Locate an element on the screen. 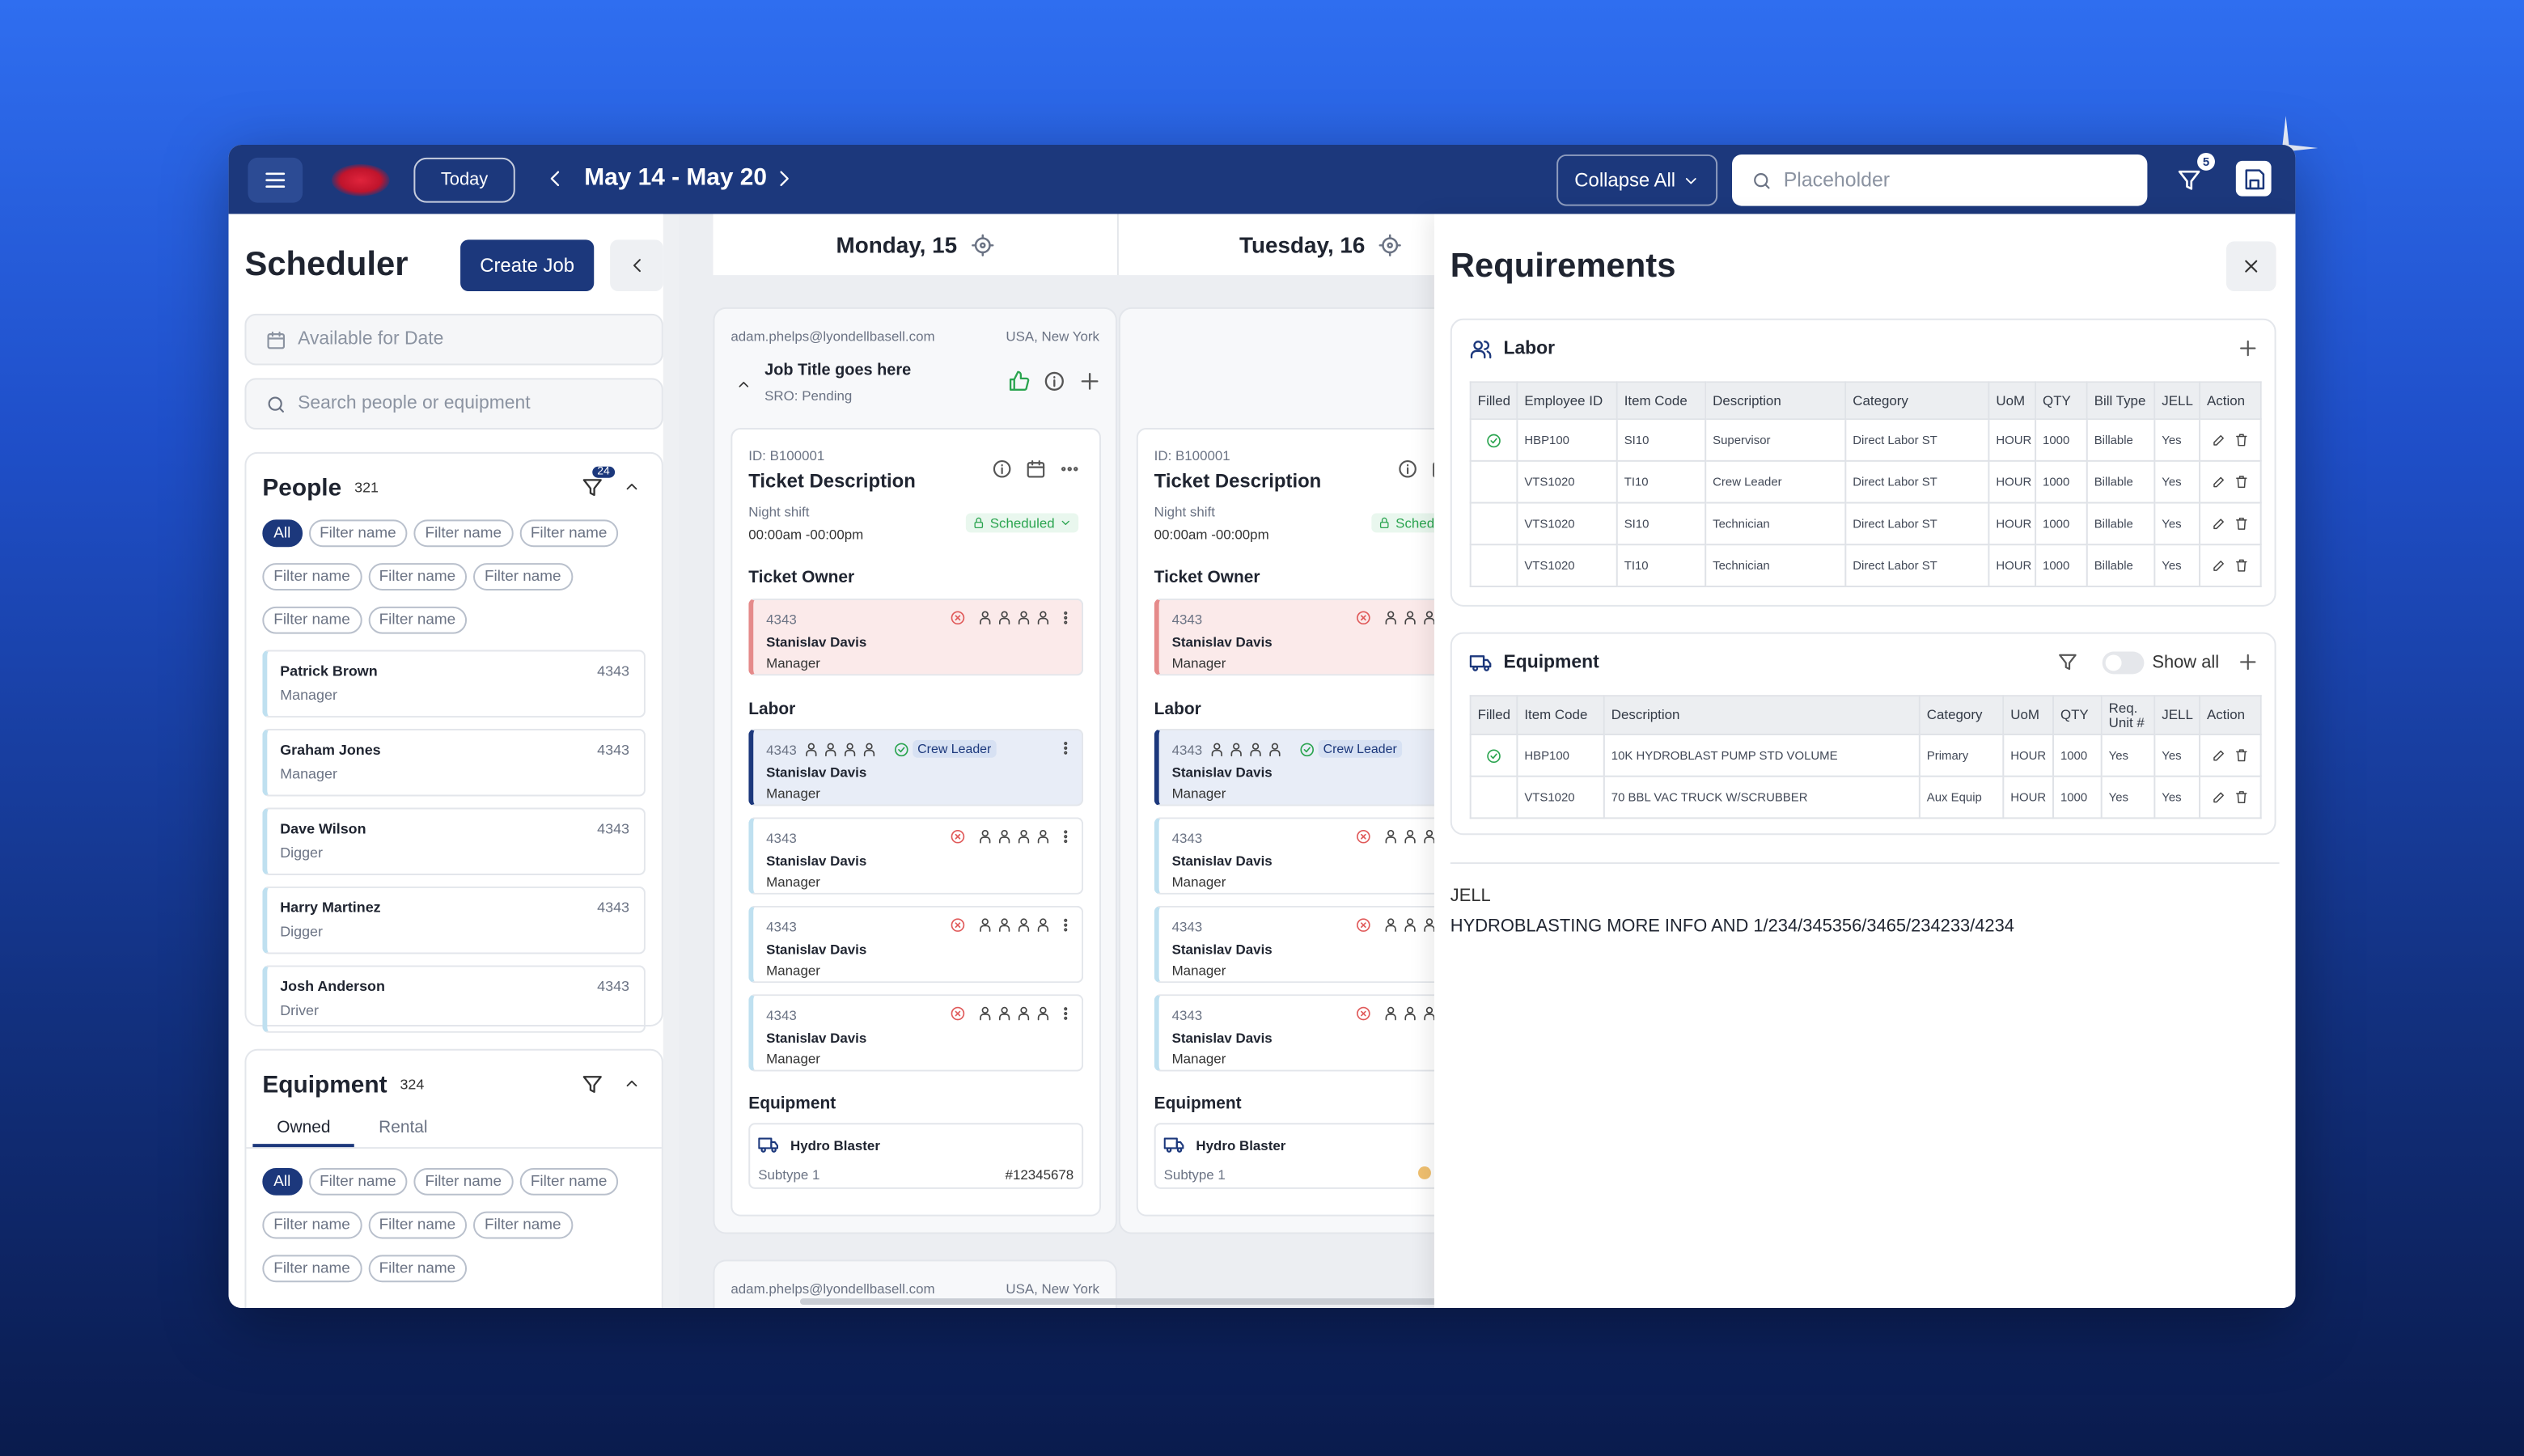 The image size is (2524, 1456). person-row: Patrick Brown 4343 Manager is located at coordinates (454, 684).